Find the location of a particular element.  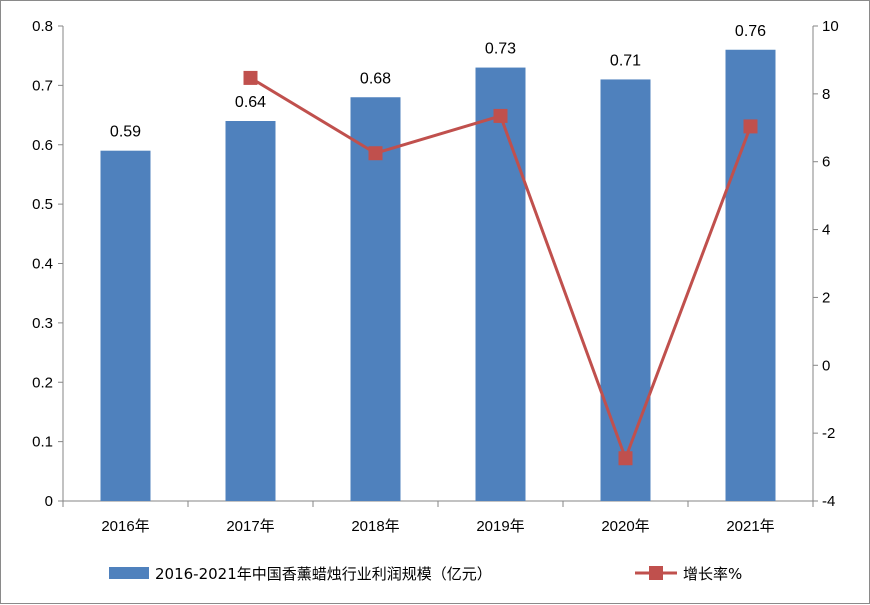

y-right-tick-label: 8 is located at coordinates (826, 94).